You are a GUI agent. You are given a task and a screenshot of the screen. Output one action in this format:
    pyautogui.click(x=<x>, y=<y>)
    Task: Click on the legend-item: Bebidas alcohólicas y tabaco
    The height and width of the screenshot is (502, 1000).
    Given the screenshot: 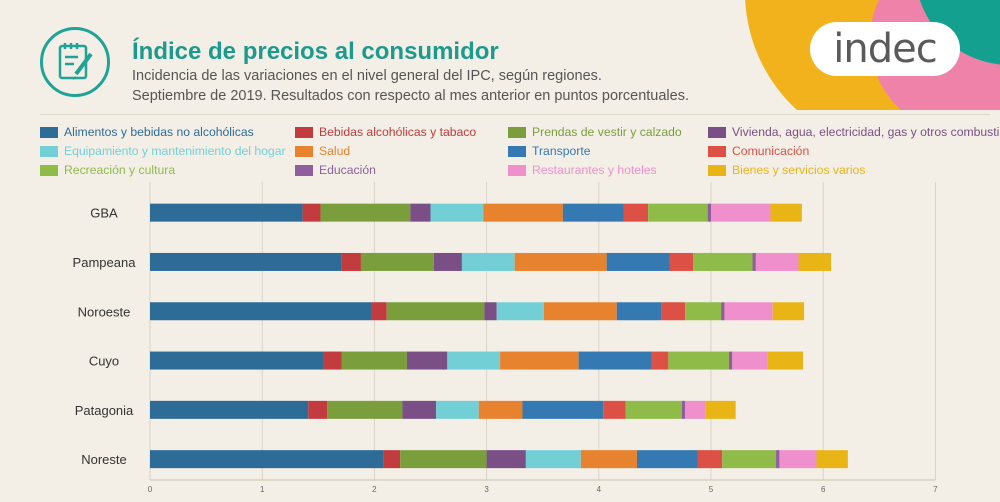 What is the action you would take?
    pyautogui.click(x=385, y=132)
    